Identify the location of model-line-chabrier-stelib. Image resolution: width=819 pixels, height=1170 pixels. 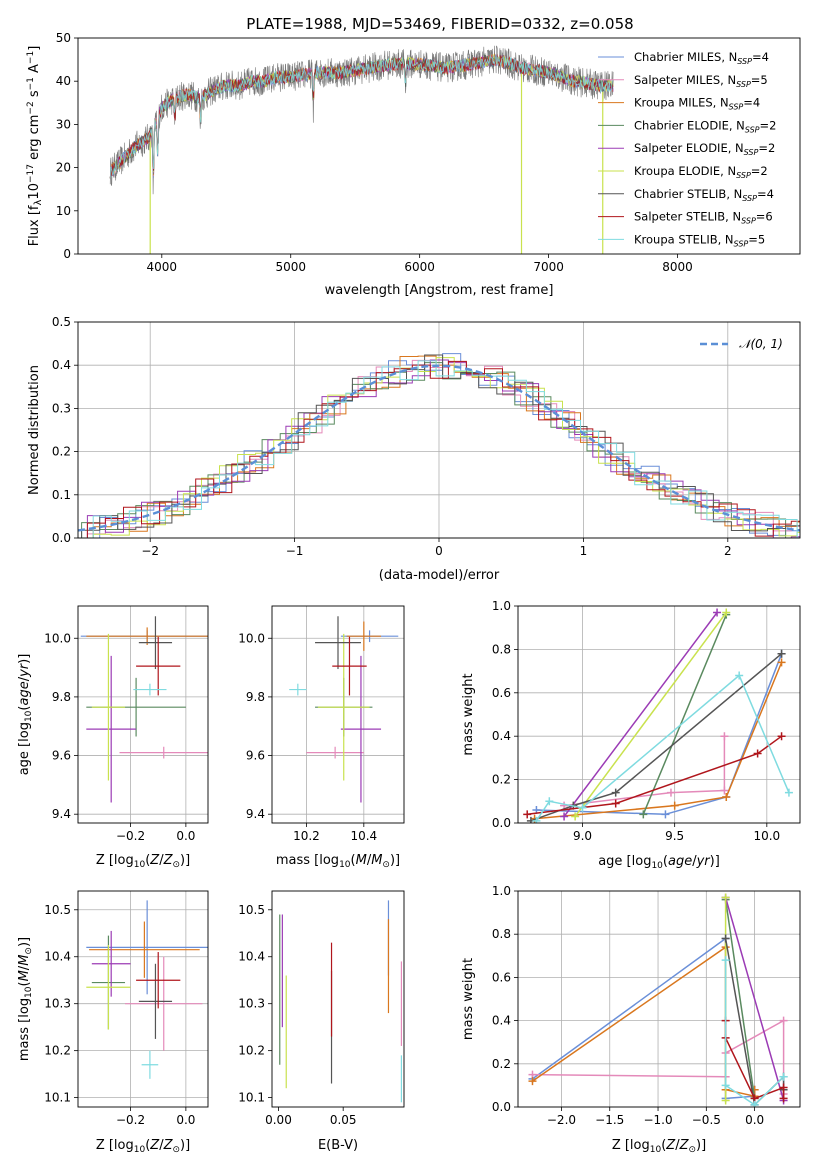
(361, 116).